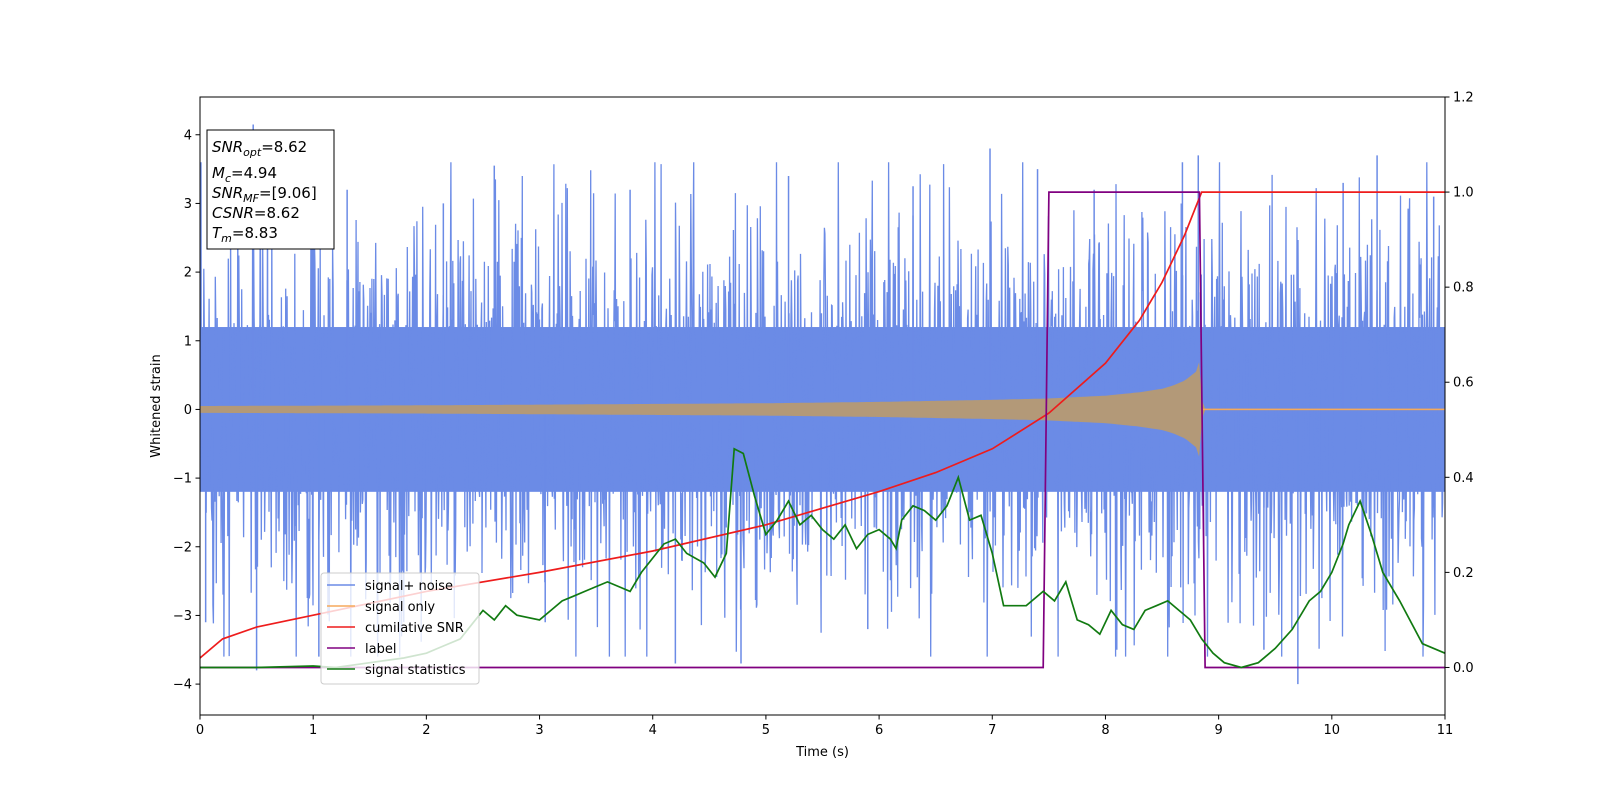 The width and height of the screenshot is (1600, 800). I want to click on info-box-frame, so click(270, 189).